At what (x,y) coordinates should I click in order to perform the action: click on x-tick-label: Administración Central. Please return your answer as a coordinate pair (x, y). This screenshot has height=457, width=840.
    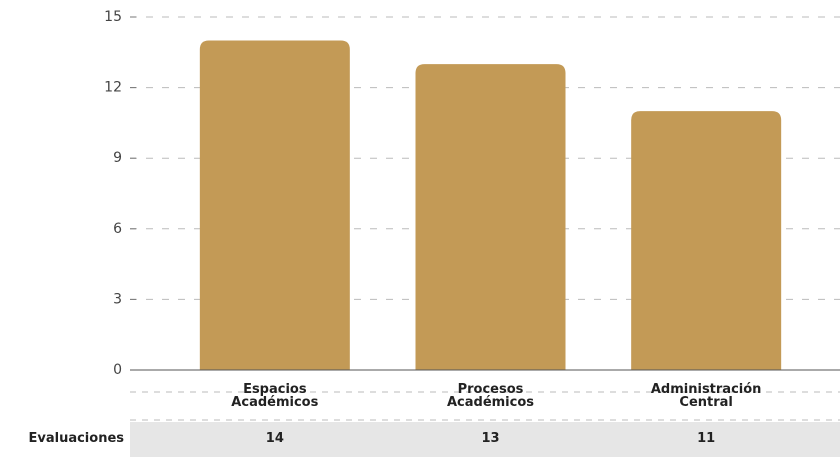
    Looking at the image, I should click on (706, 396).